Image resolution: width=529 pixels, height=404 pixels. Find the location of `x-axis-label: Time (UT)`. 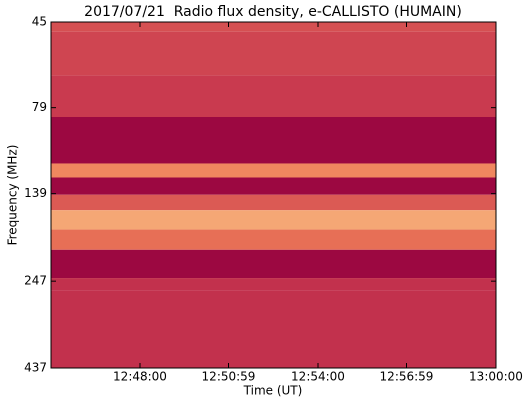

x-axis-label: Time (UT) is located at coordinates (273, 391).